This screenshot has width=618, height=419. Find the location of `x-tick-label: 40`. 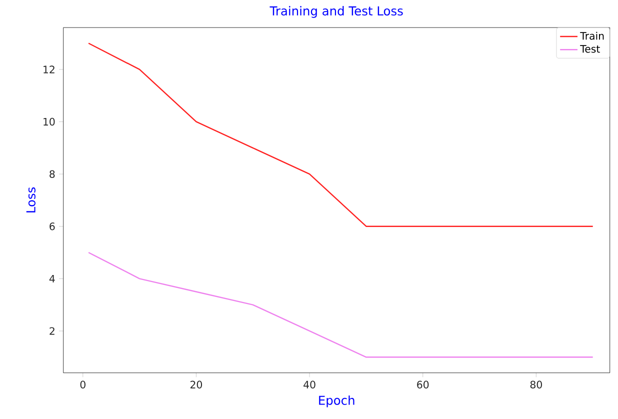

x-tick-label: 40 is located at coordinates (310, 384).